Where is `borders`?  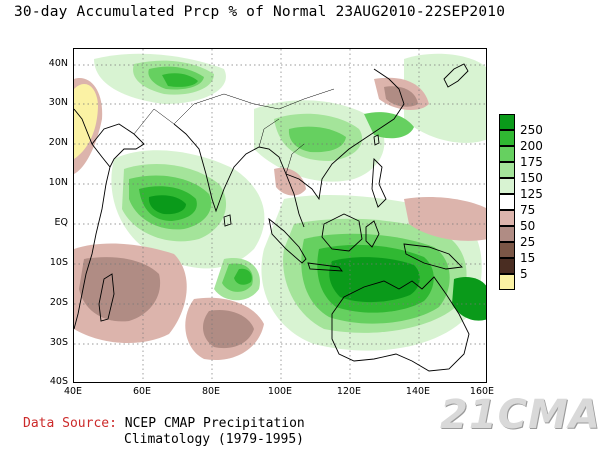 borders is located at coordinates (234, 131).